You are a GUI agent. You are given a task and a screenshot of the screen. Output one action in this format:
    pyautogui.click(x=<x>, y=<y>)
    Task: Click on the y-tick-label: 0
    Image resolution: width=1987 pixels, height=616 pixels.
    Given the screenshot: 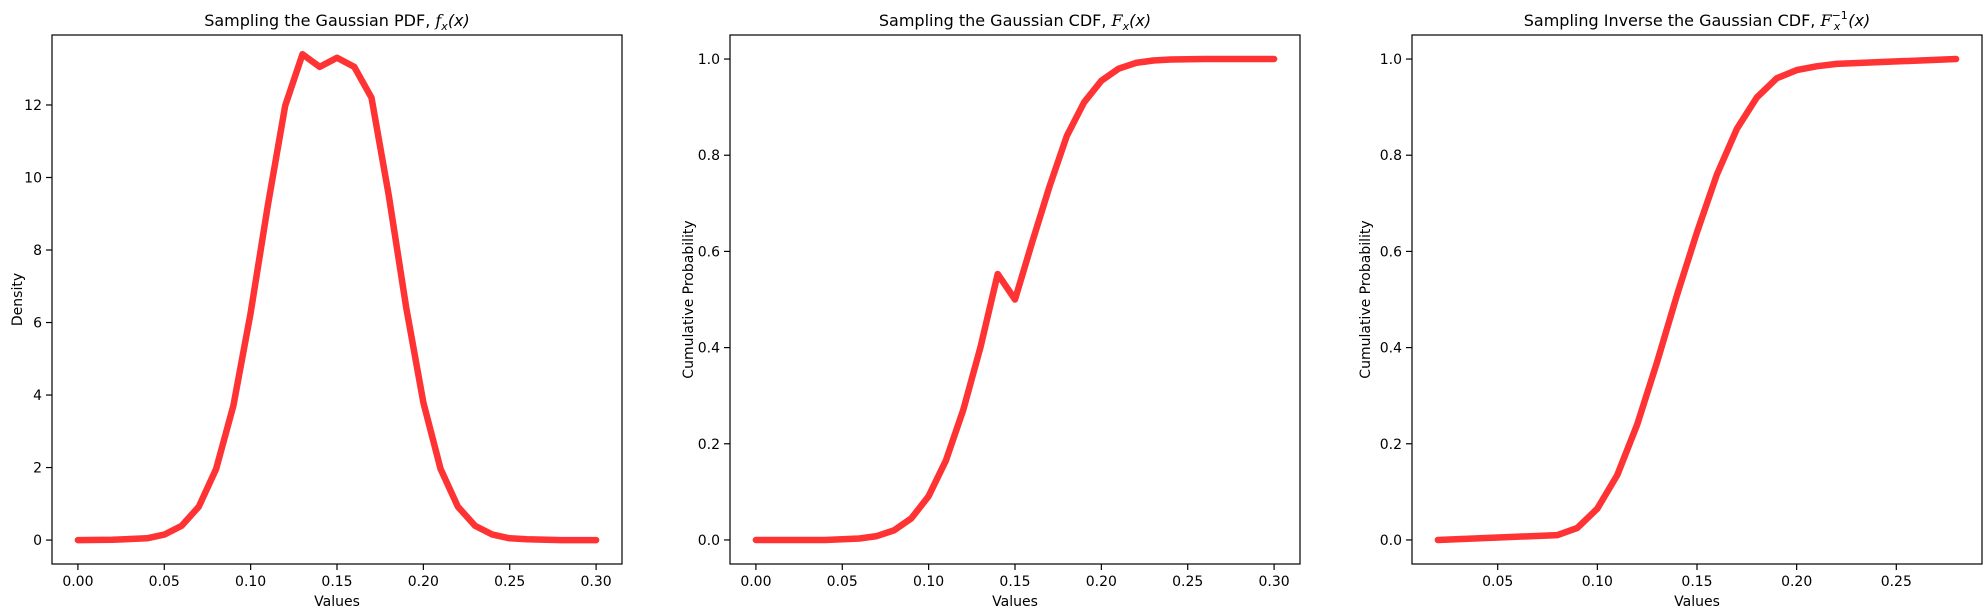 What is the action you would take?
    pyautogui.click(x=37, y=541)
    